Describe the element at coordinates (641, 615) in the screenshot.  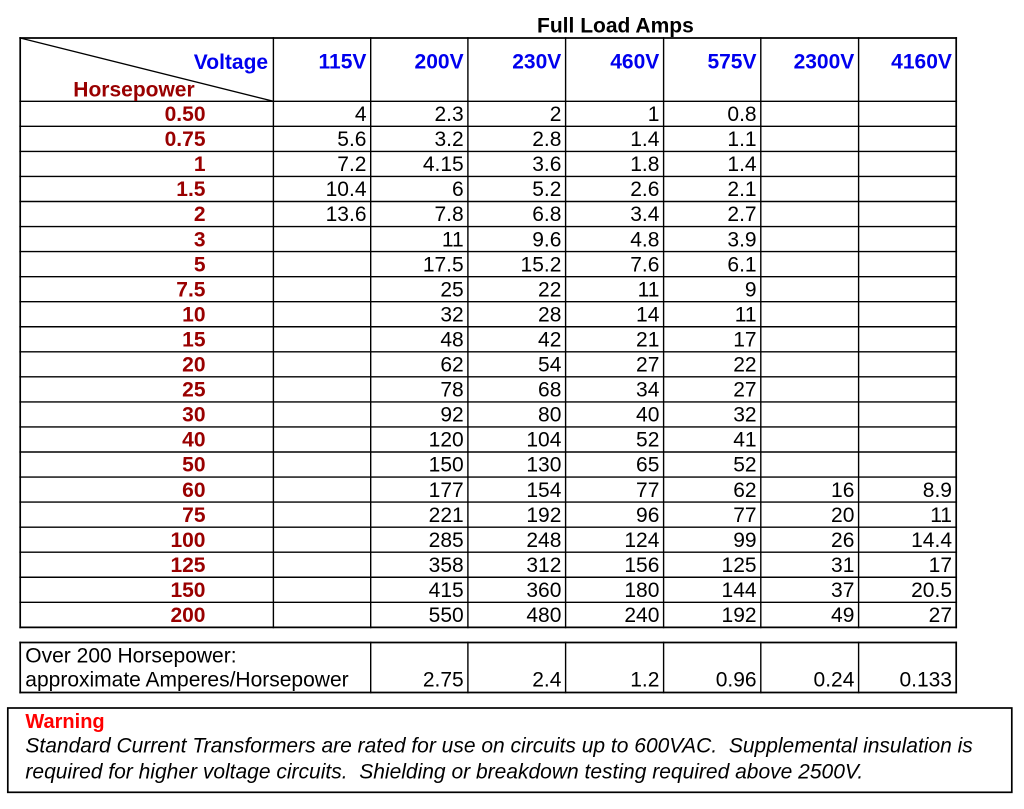
I see `svg-text: 240` at that location.